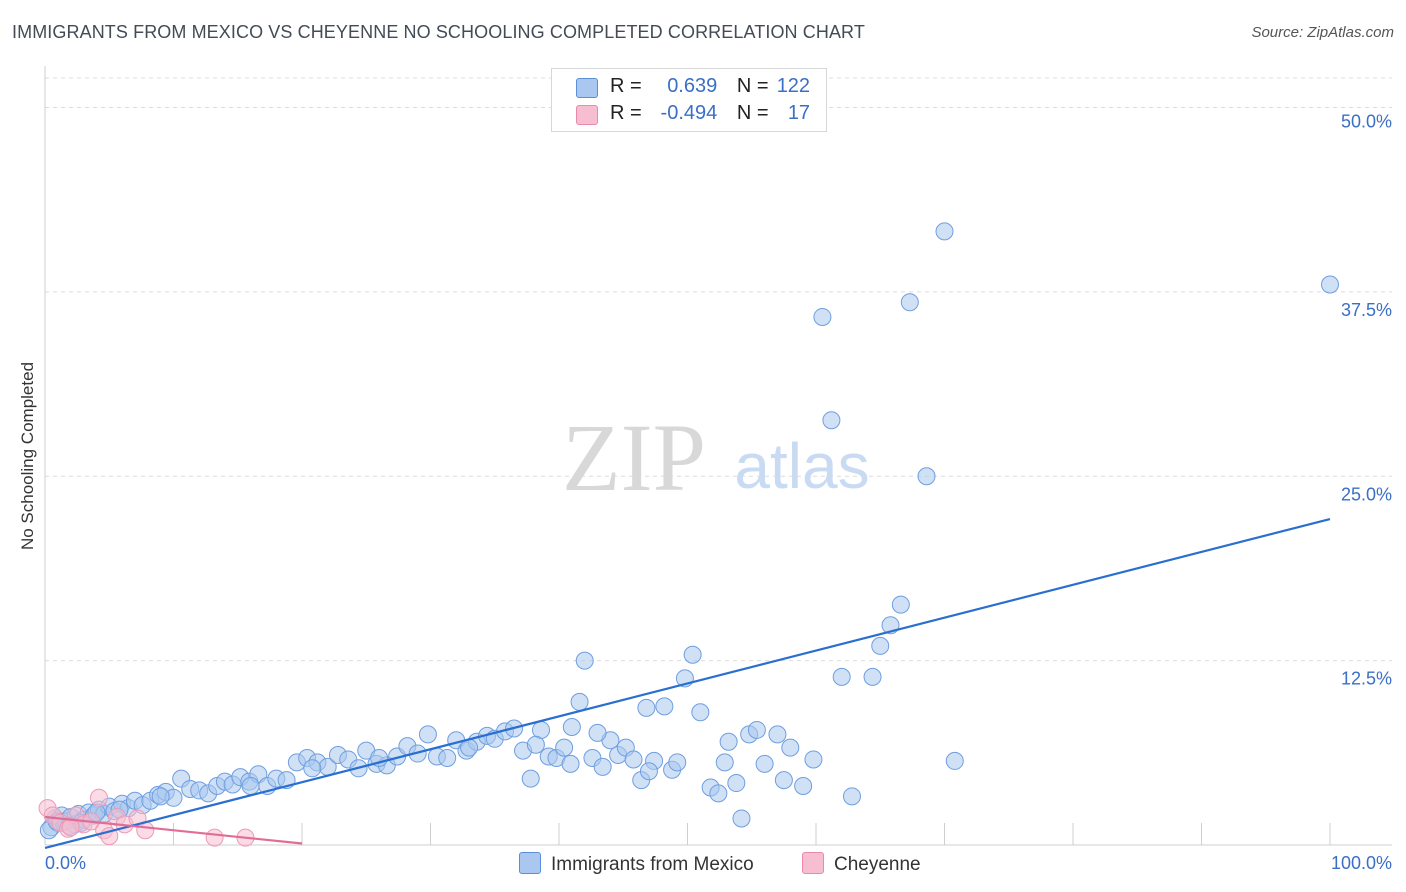  Describe the element at coordinates (634, 457) in the screenshot. I see `watermark-zip: ZIP` at that location.